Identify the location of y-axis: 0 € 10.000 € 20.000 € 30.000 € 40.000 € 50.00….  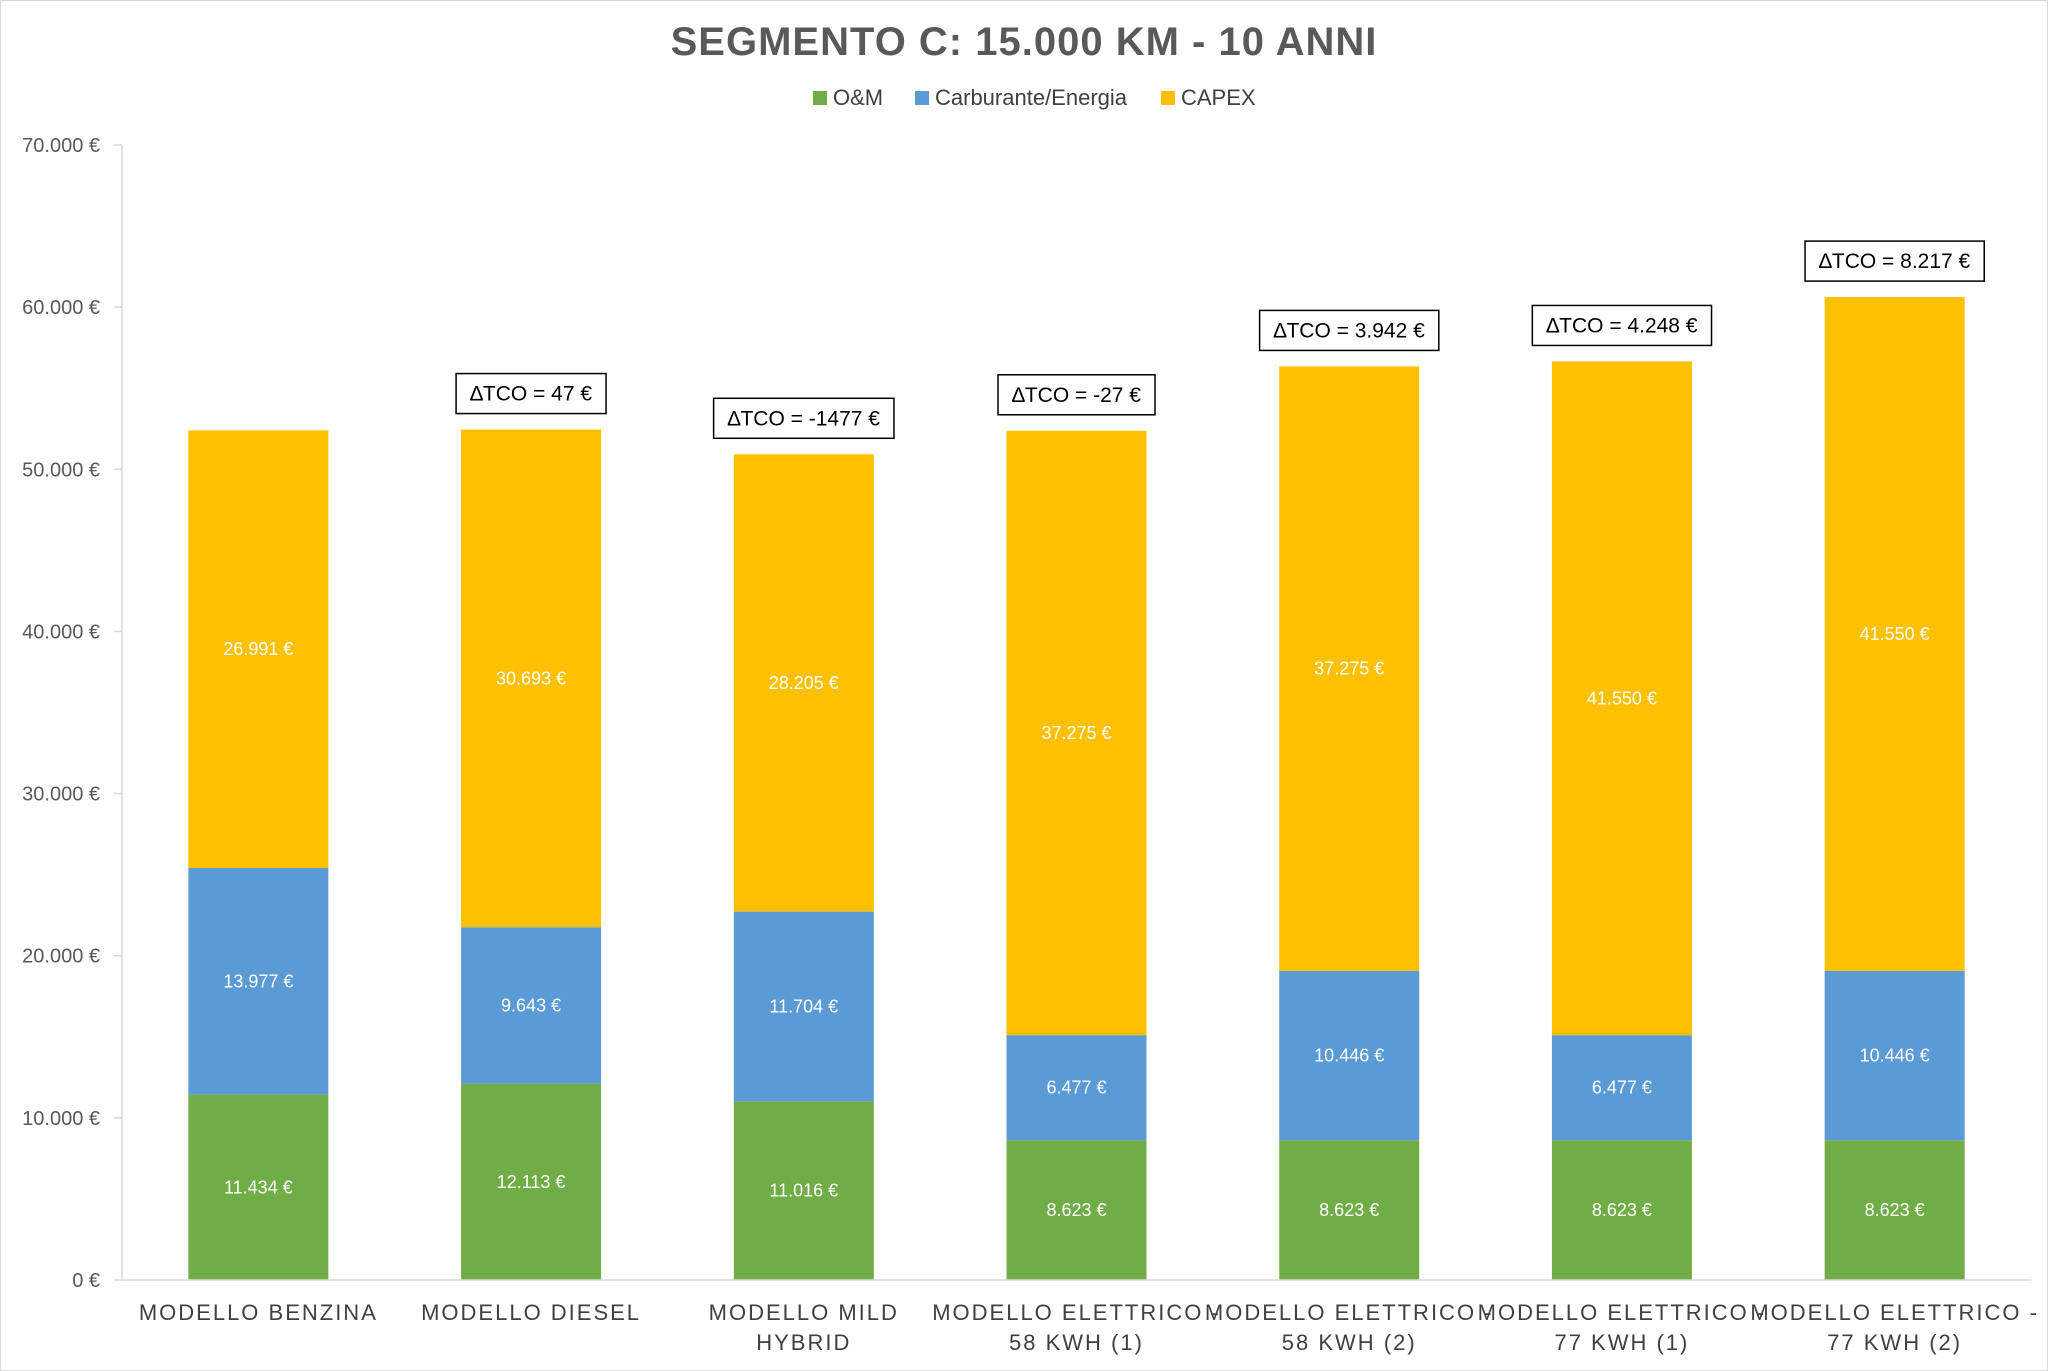
(72, 713).